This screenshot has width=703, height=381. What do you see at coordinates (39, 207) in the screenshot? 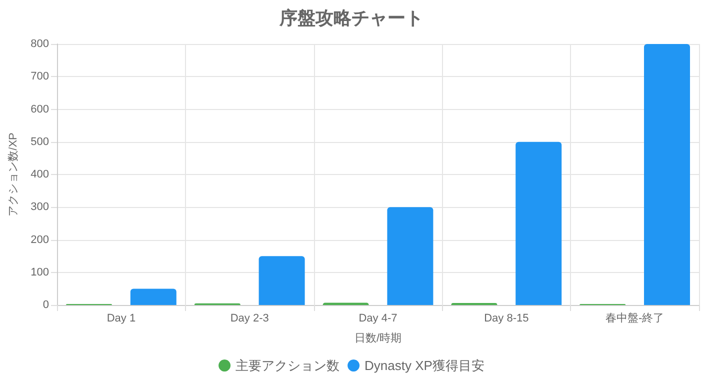
I see `y-tick-label: 300` at bounding box center [39, 207].